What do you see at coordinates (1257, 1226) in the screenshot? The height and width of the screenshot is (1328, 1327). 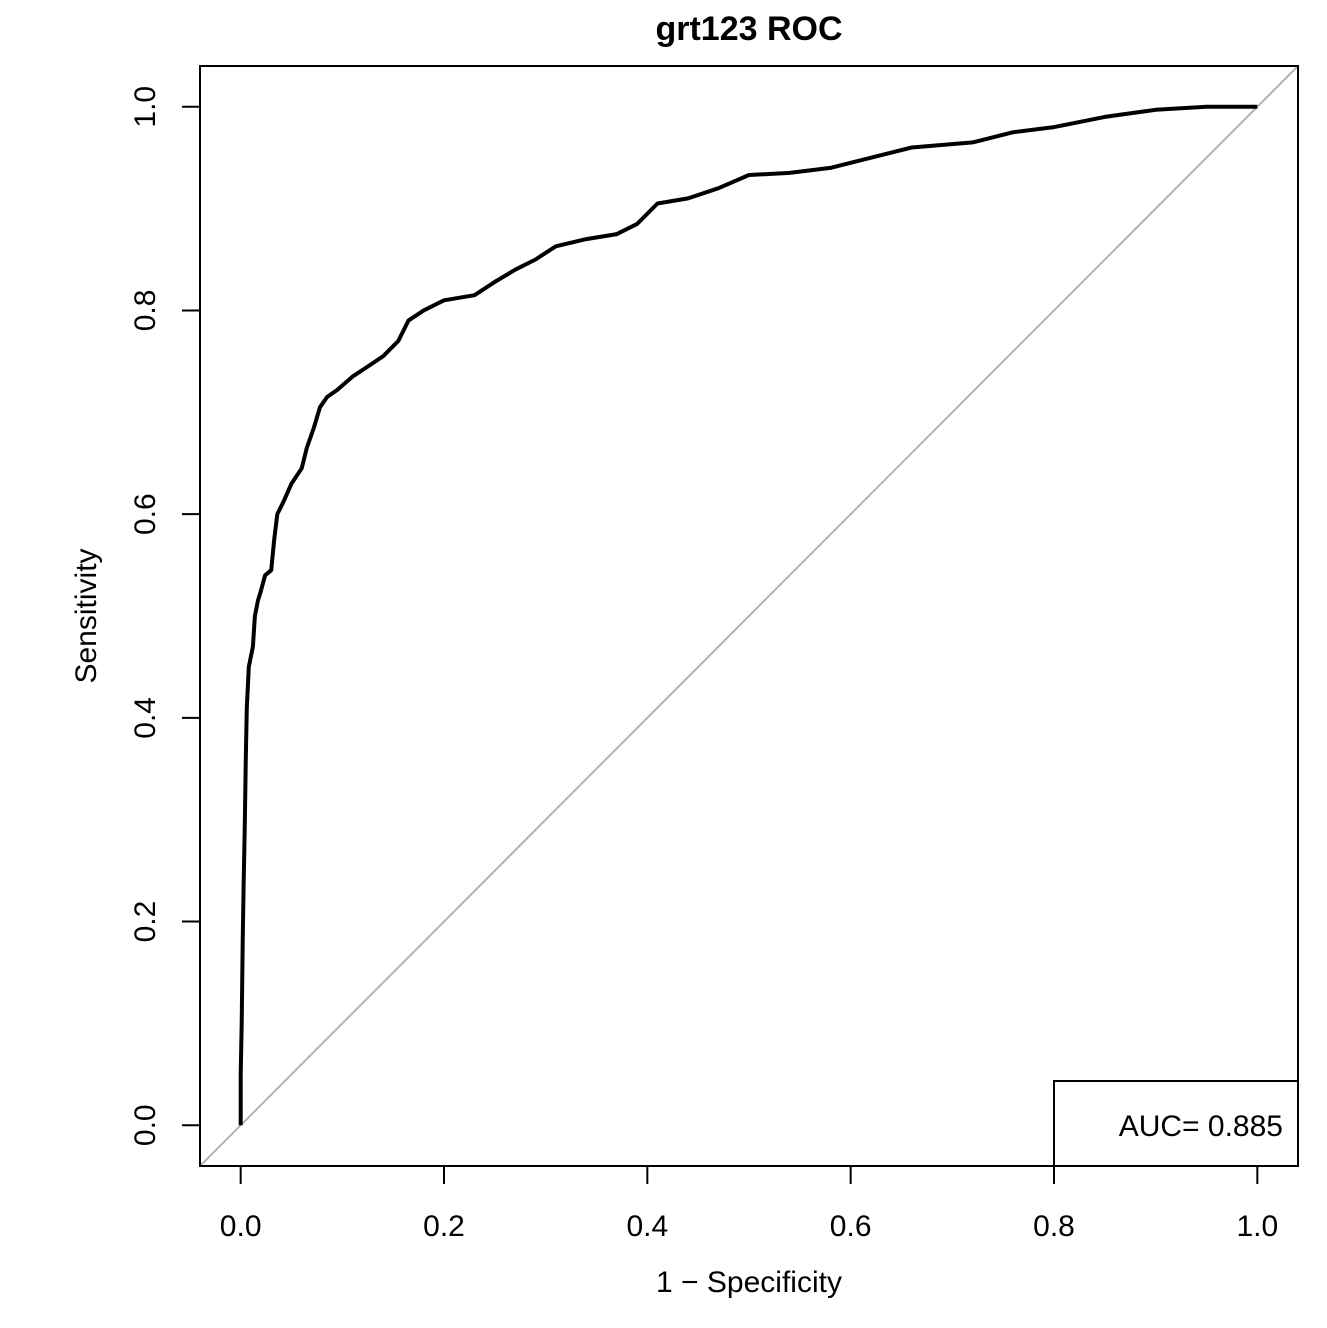 I see `x-tick-label: 1.0` at bounding box center [1257, 1226].